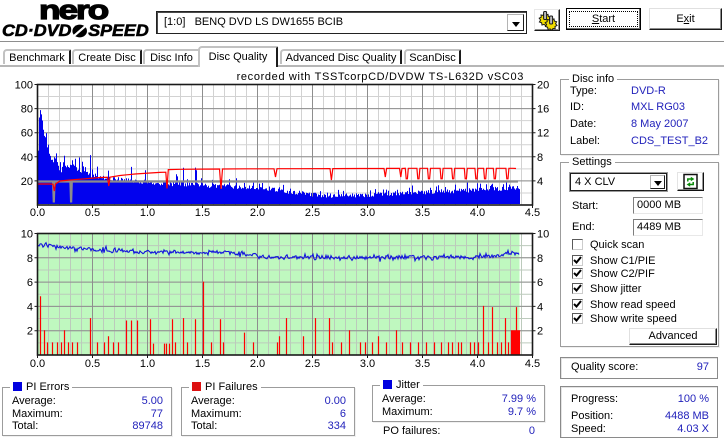 The height and width of the screenshot is (441, 724). I want to click on svg-text: 12, so click(543, 134).